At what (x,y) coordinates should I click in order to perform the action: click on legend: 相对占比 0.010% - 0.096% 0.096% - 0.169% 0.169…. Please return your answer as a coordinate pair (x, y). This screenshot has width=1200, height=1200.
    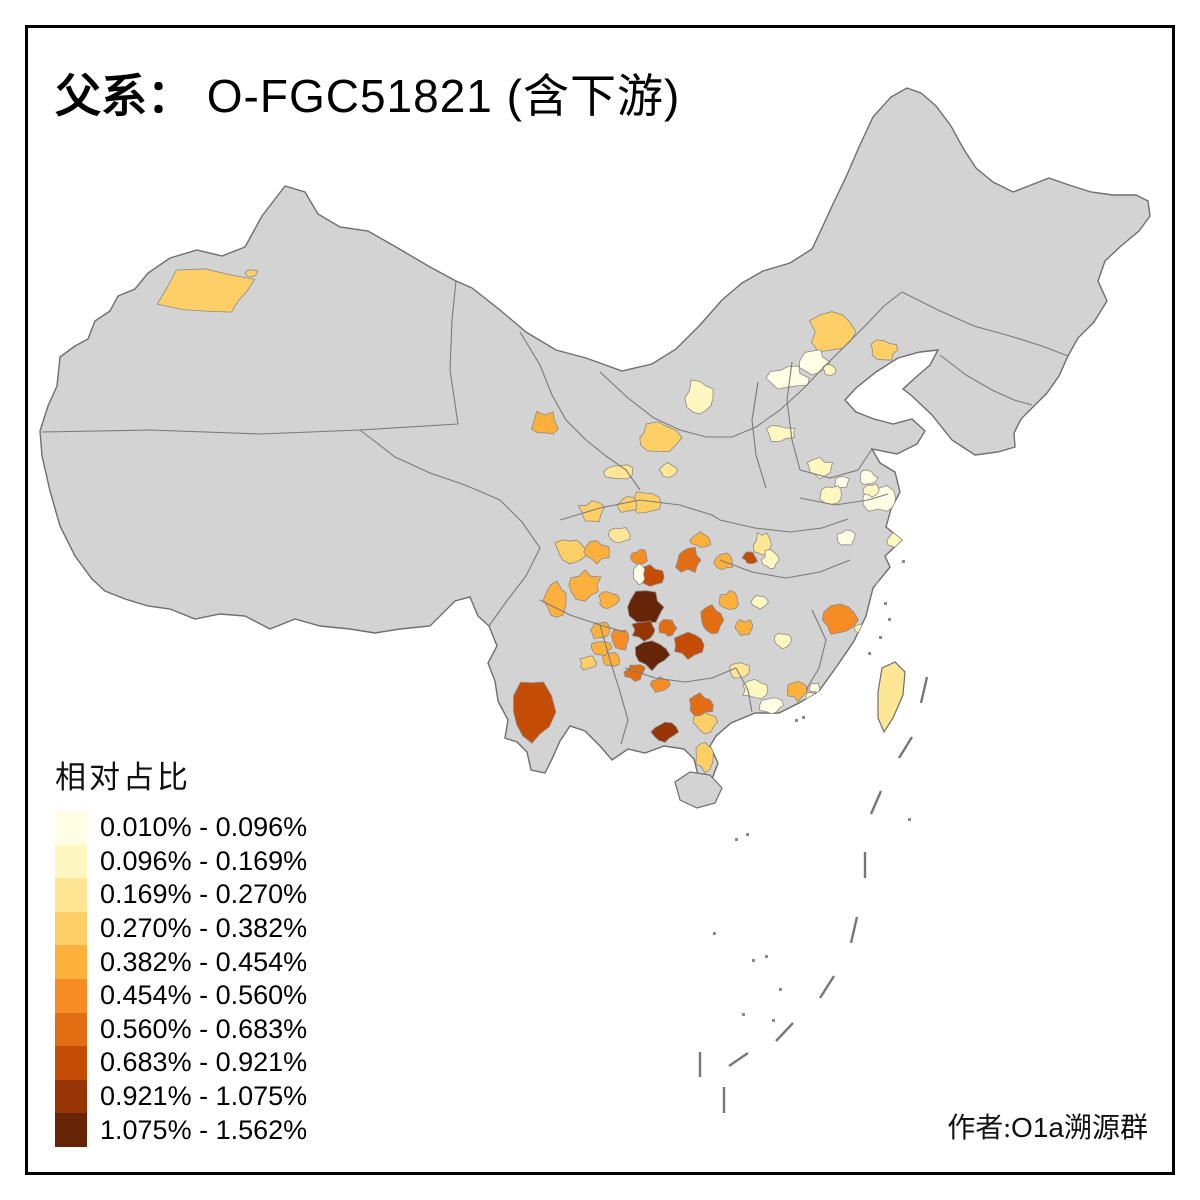
    Looking at the image, I should click on (181, 949).